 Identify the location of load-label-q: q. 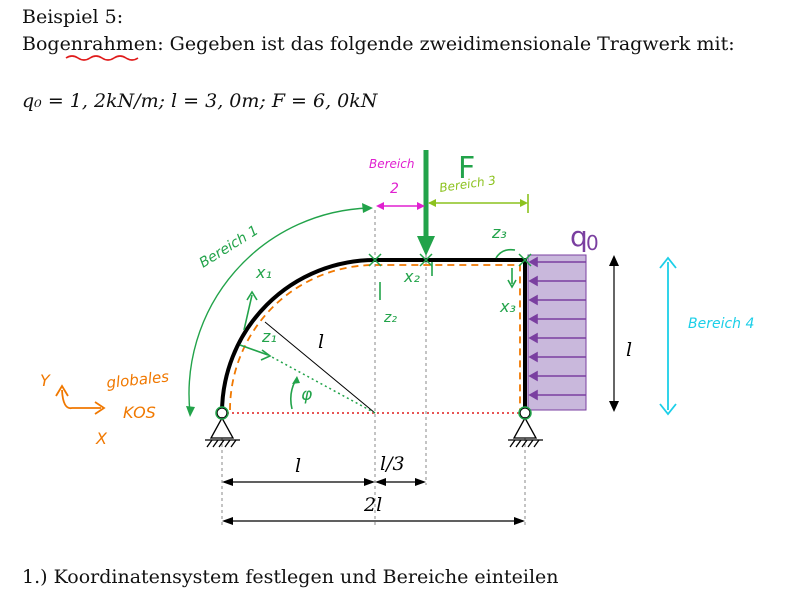
(579, 236).